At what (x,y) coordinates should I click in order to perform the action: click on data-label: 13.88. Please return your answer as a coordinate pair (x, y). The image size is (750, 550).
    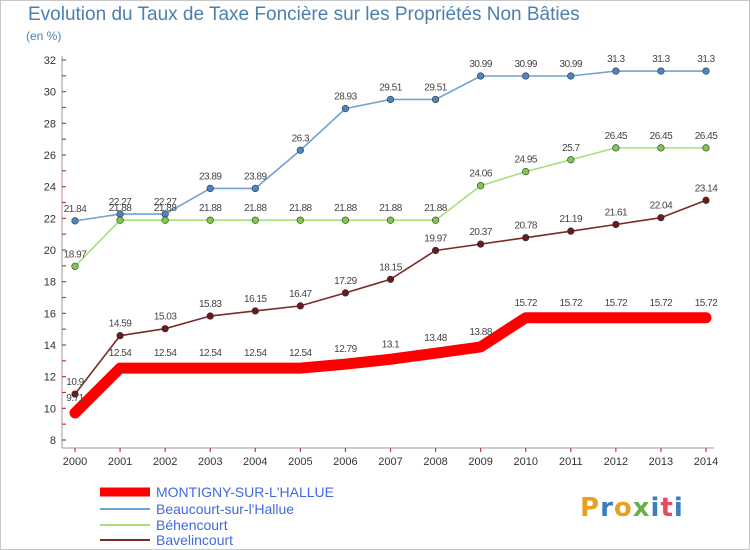
    Looking at the image, I should click on (480, 332).